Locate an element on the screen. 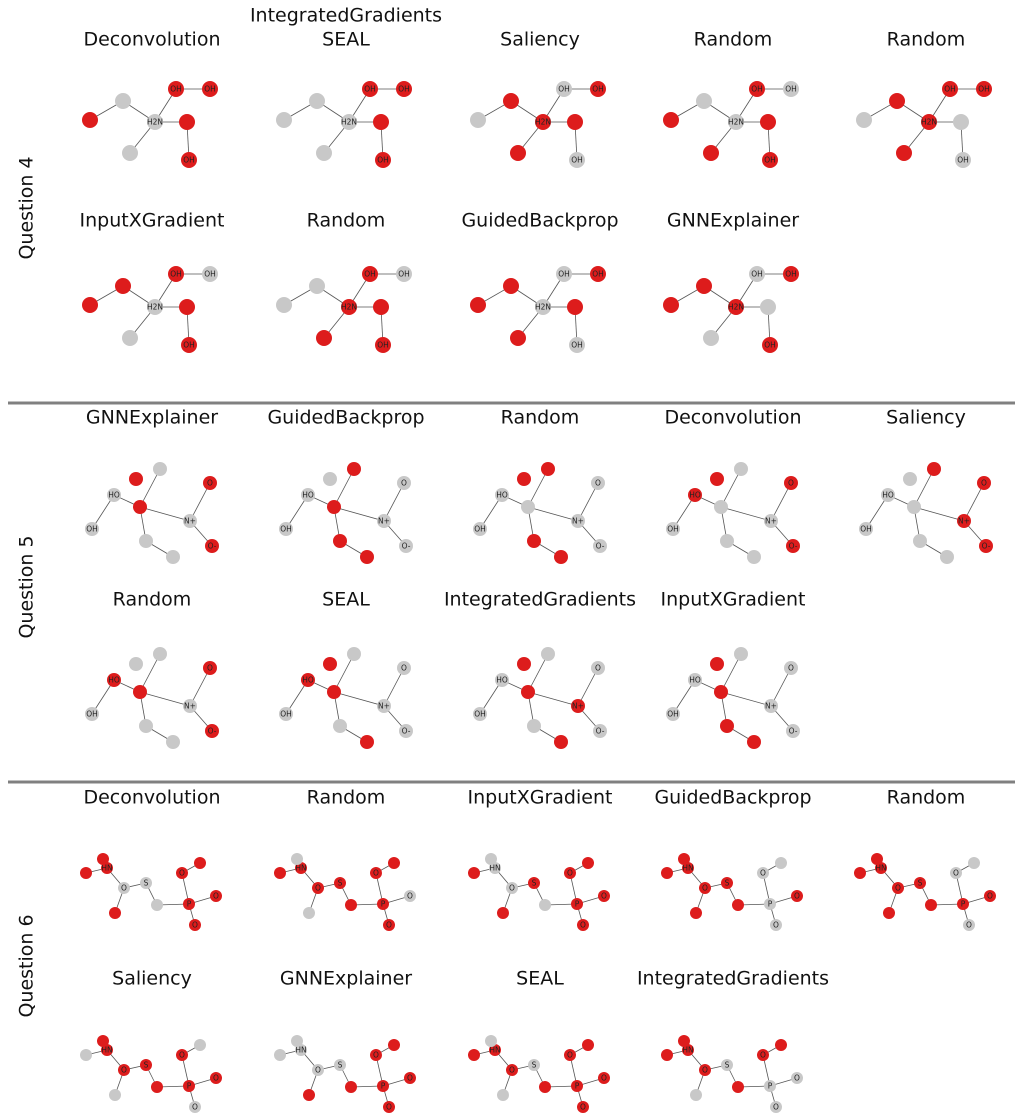 The image size is (1020, 1117). panel: GuidedBackprop HO N+ O O- OH is located at coordinates (346, 485).